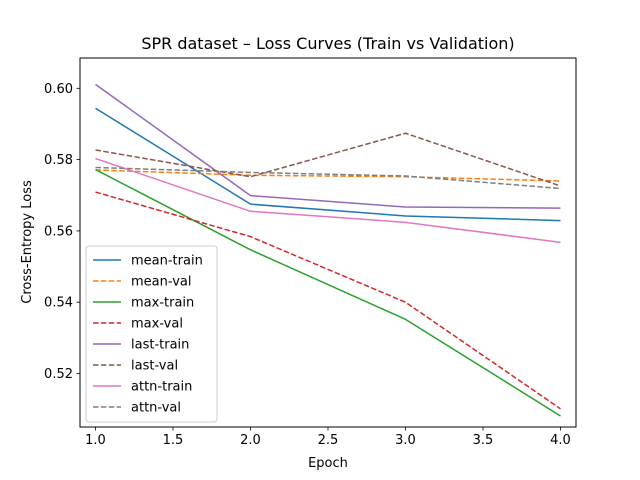 Image resolution: width=640 pixels, height=480 pixels. I want to click on legend-box, so click(151, 334).